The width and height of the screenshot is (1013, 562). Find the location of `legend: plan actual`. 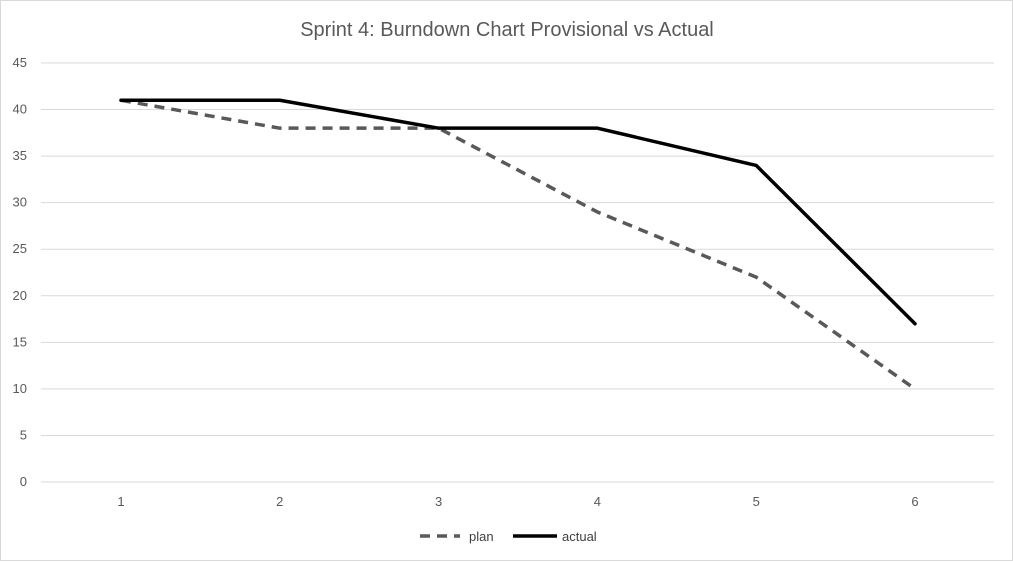

legend: plan actual is located at coordinates (508, 536).